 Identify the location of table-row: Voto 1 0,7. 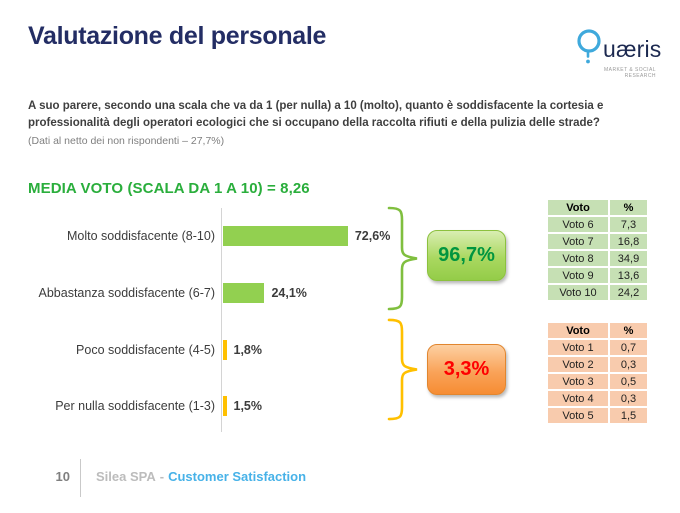
(597, 347).